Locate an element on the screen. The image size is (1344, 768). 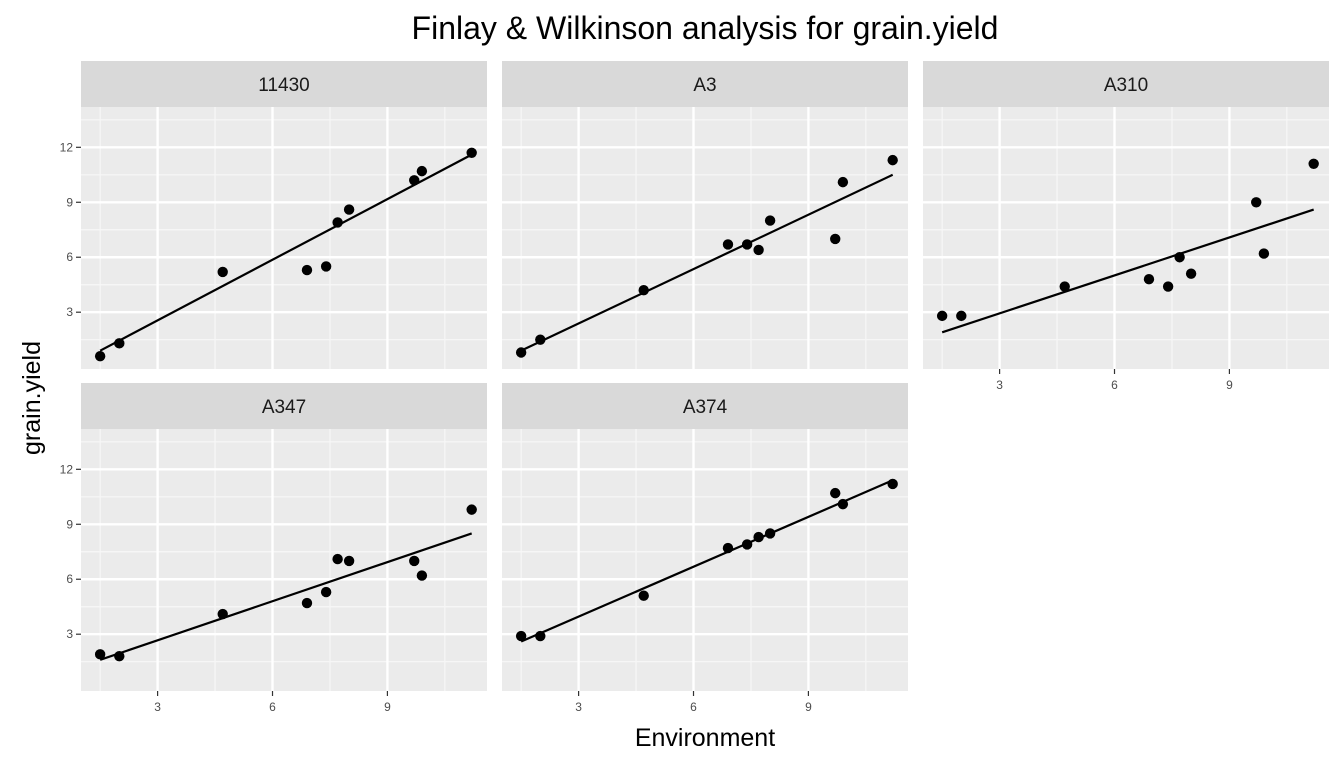
facet-label: A374 is located at coordinates (705, 407).